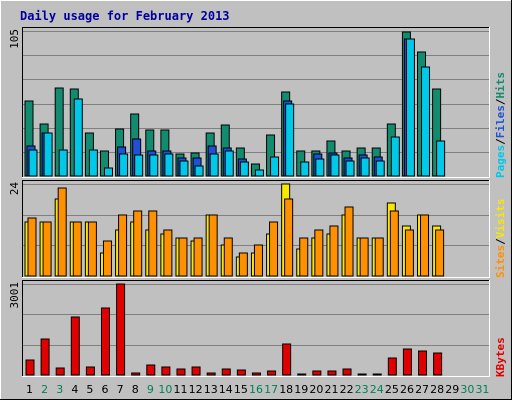 This screenshot has width=512, height=400. Describe the element at coordinates (377, 389) in the screenshot. I see `day-label: 24` at that location.